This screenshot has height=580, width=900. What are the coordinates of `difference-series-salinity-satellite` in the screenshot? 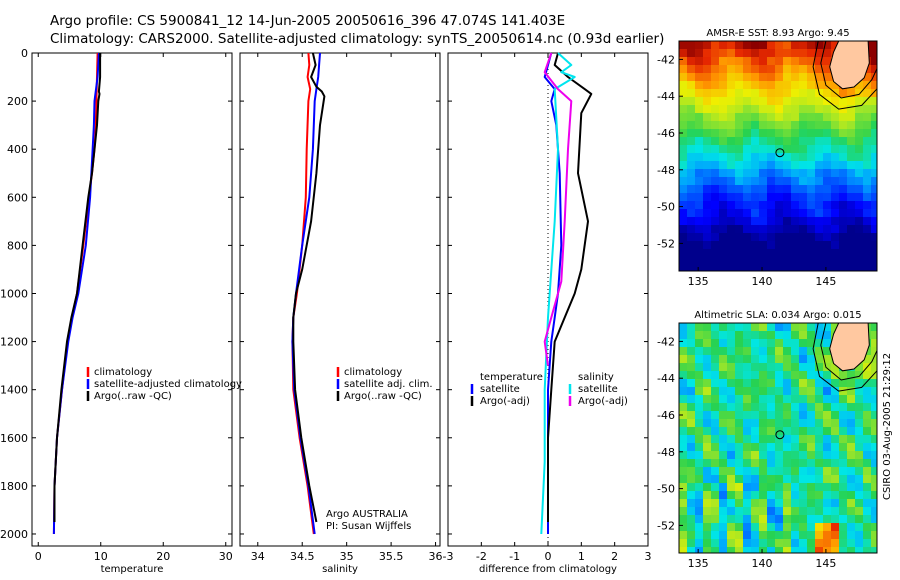 It's located at (558, 293).